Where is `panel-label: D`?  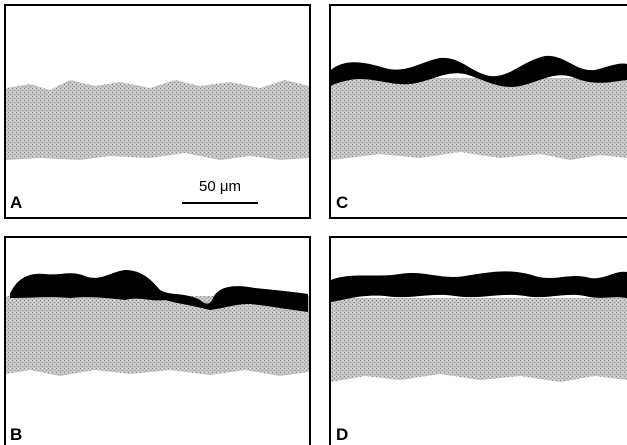
panel-label: D is located at coordinates (342, 434).